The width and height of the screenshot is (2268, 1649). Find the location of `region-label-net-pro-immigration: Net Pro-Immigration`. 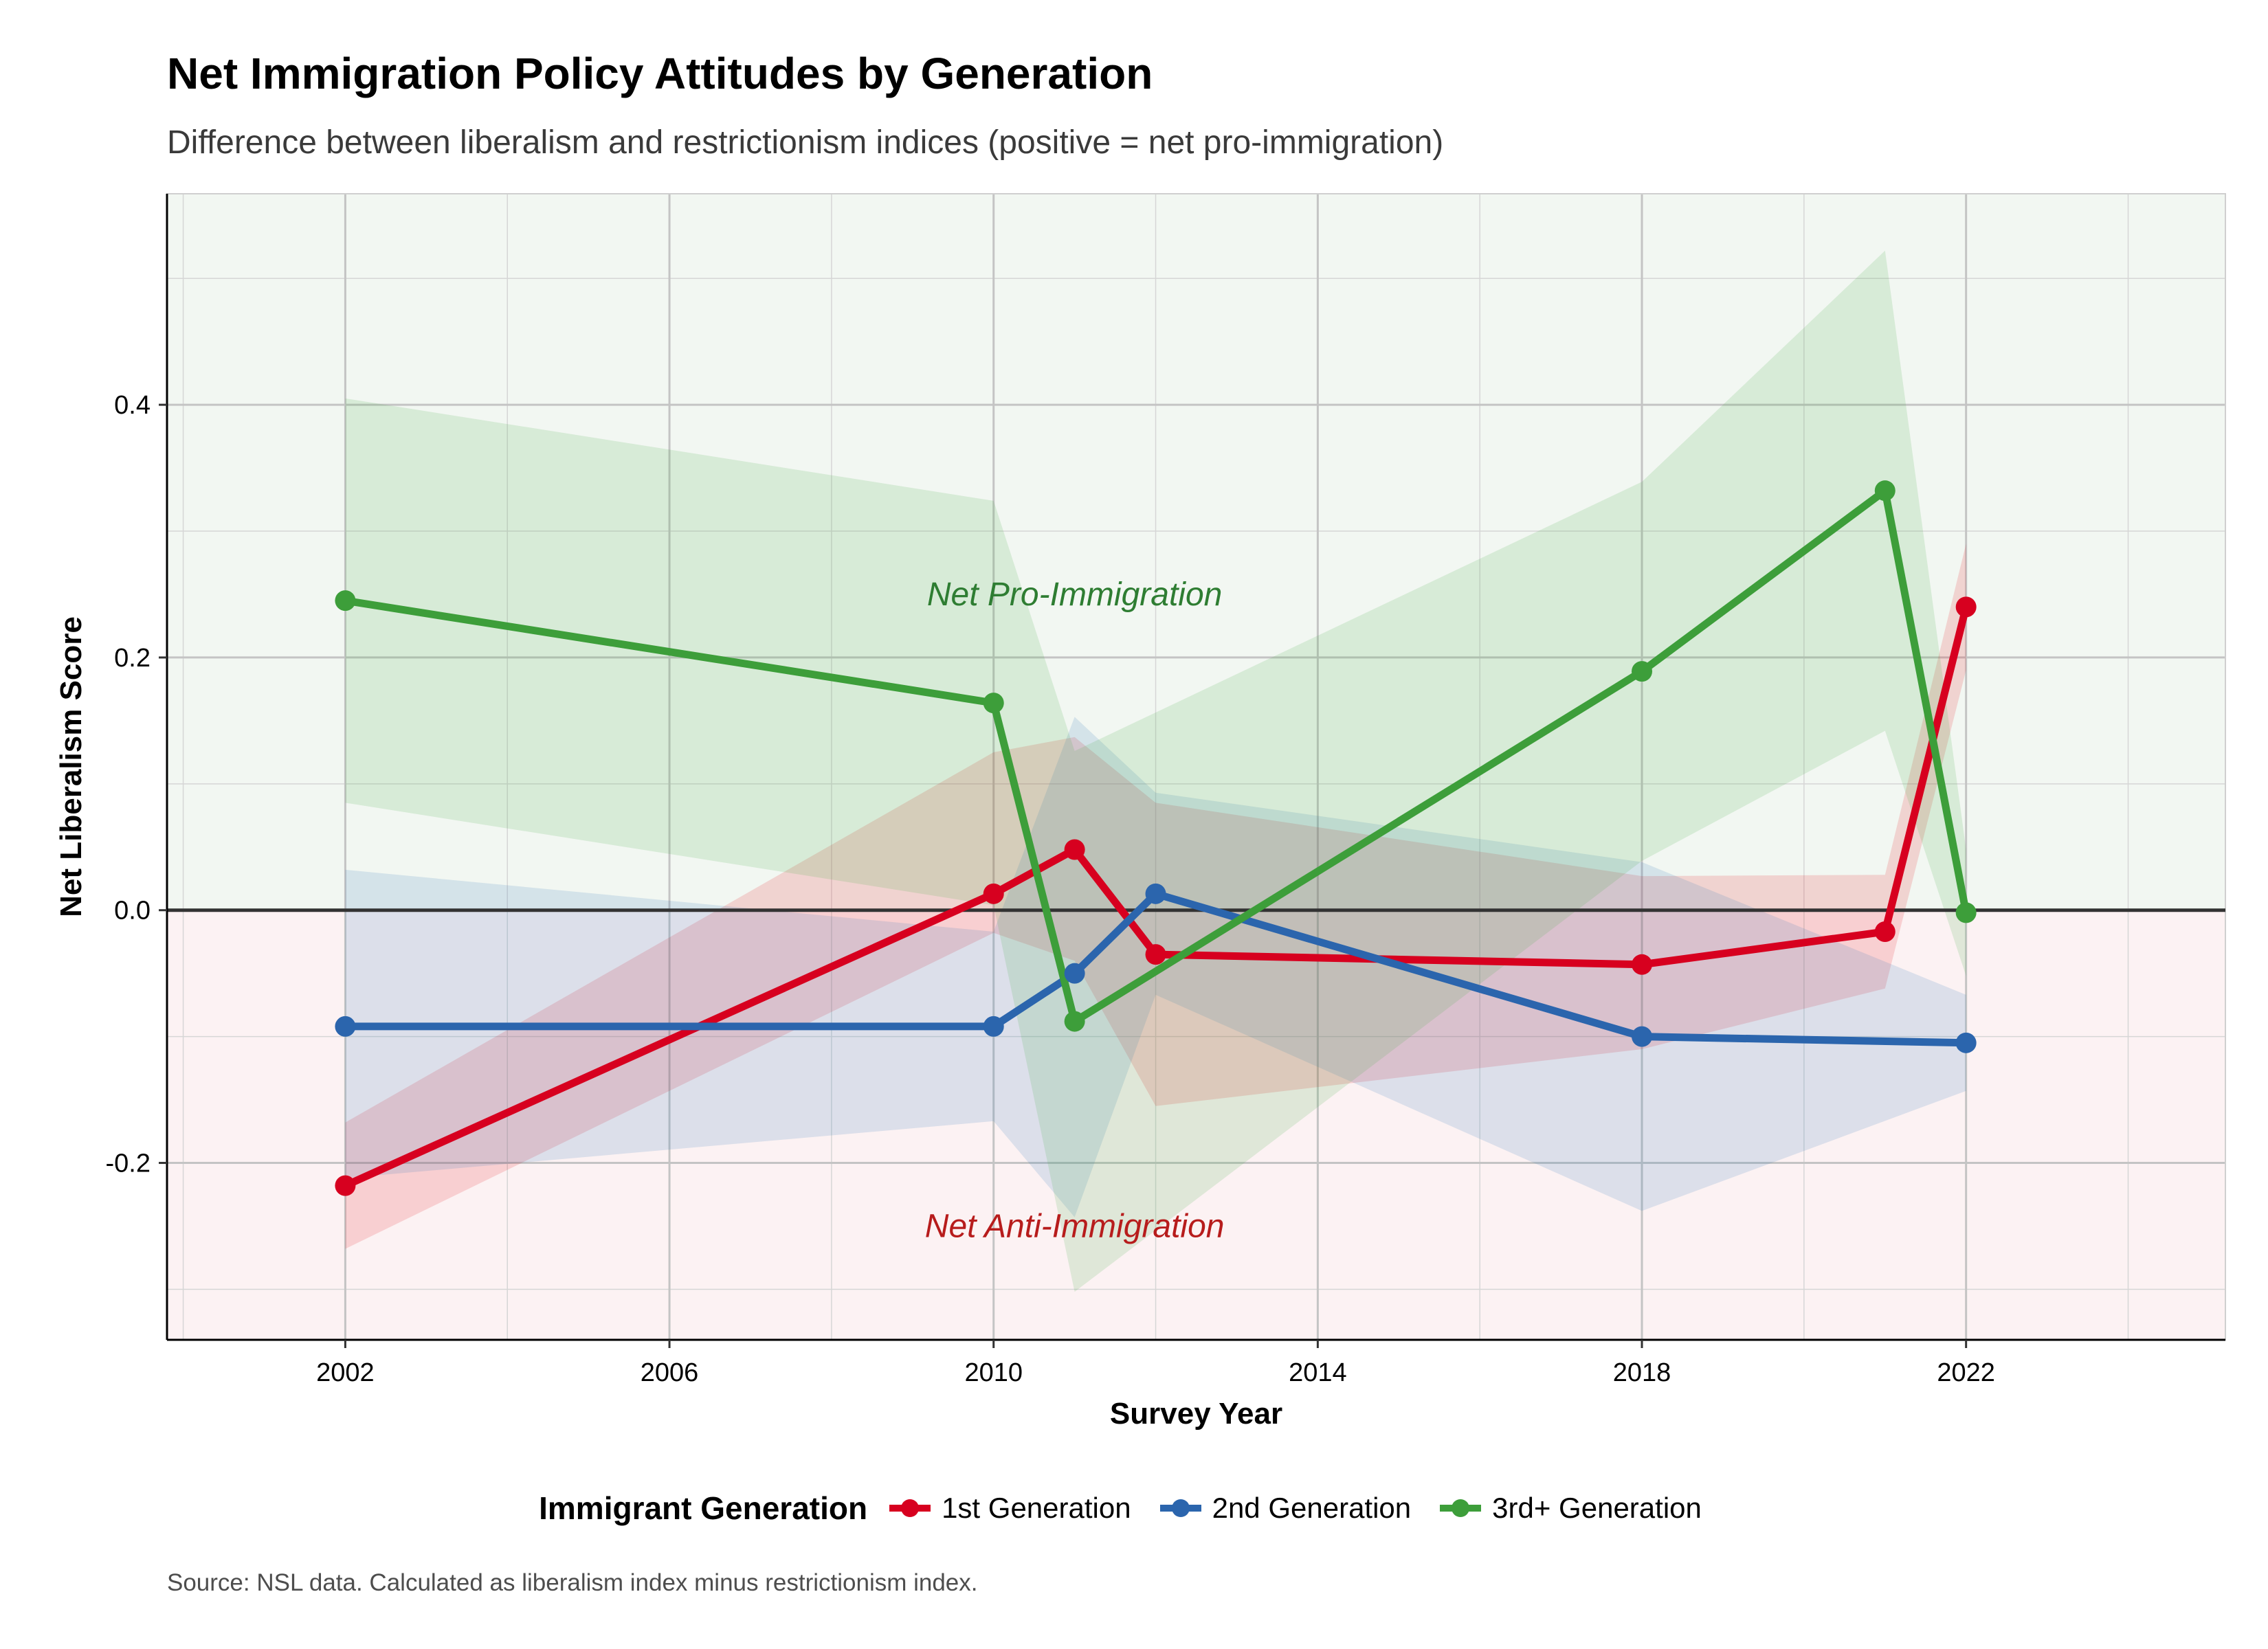

region-label-net-pro-immigration: Net Pro-Immigration is located at coordinates (1074, 594).